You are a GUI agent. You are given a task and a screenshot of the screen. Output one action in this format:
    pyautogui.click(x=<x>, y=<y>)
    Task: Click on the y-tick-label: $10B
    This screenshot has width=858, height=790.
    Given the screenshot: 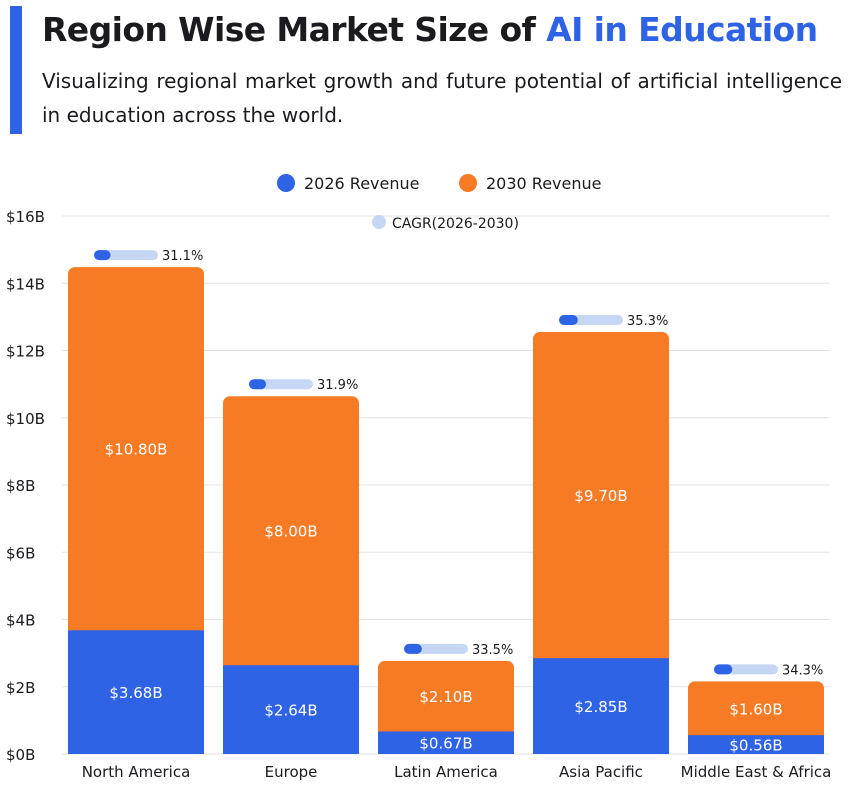 What is the action you would take?
    pyautogui.click(x=25, y=419)
    